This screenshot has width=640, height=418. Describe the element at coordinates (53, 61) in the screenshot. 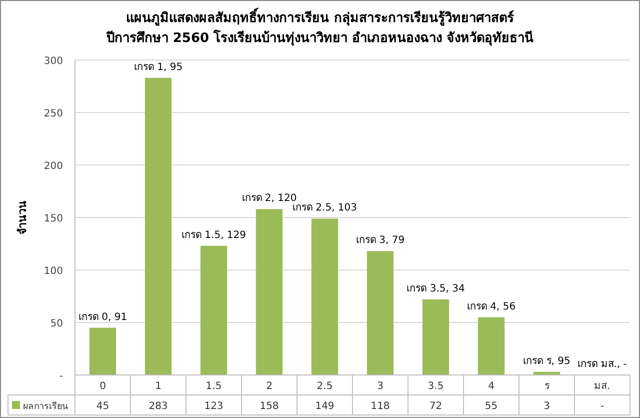

I see `y-tick-label: 300` at that location.